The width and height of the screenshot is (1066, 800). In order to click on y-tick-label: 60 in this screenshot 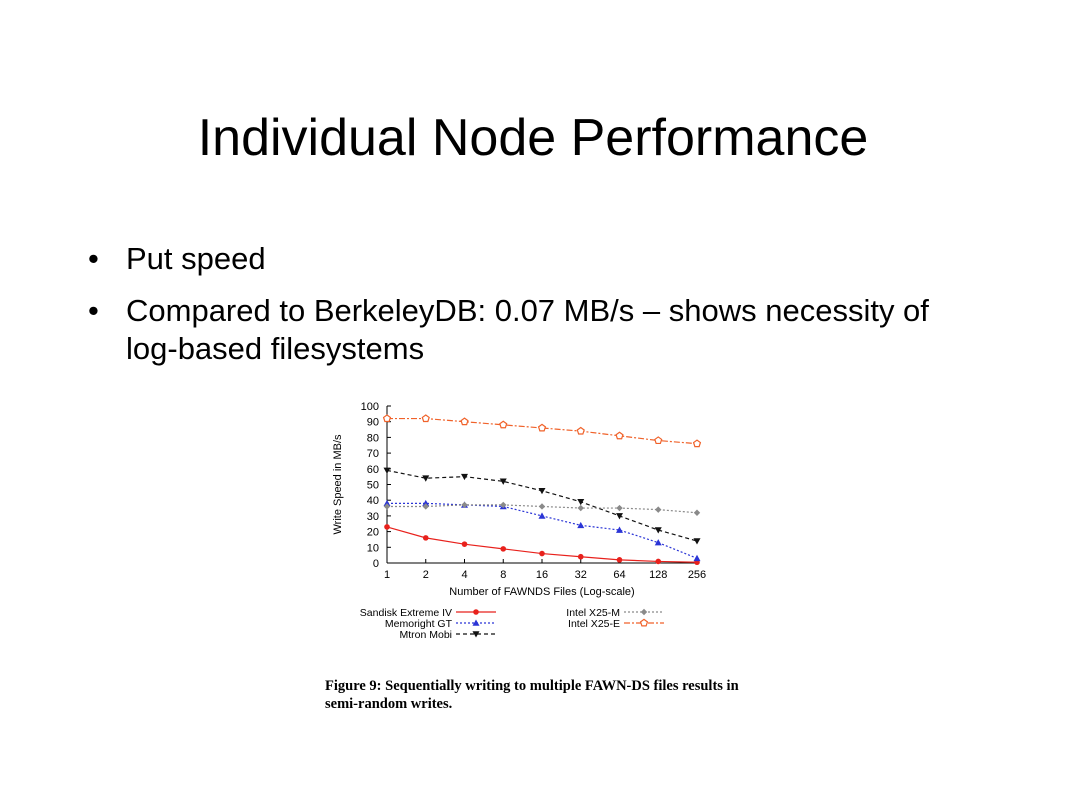, I will do `click(373, 470)`.